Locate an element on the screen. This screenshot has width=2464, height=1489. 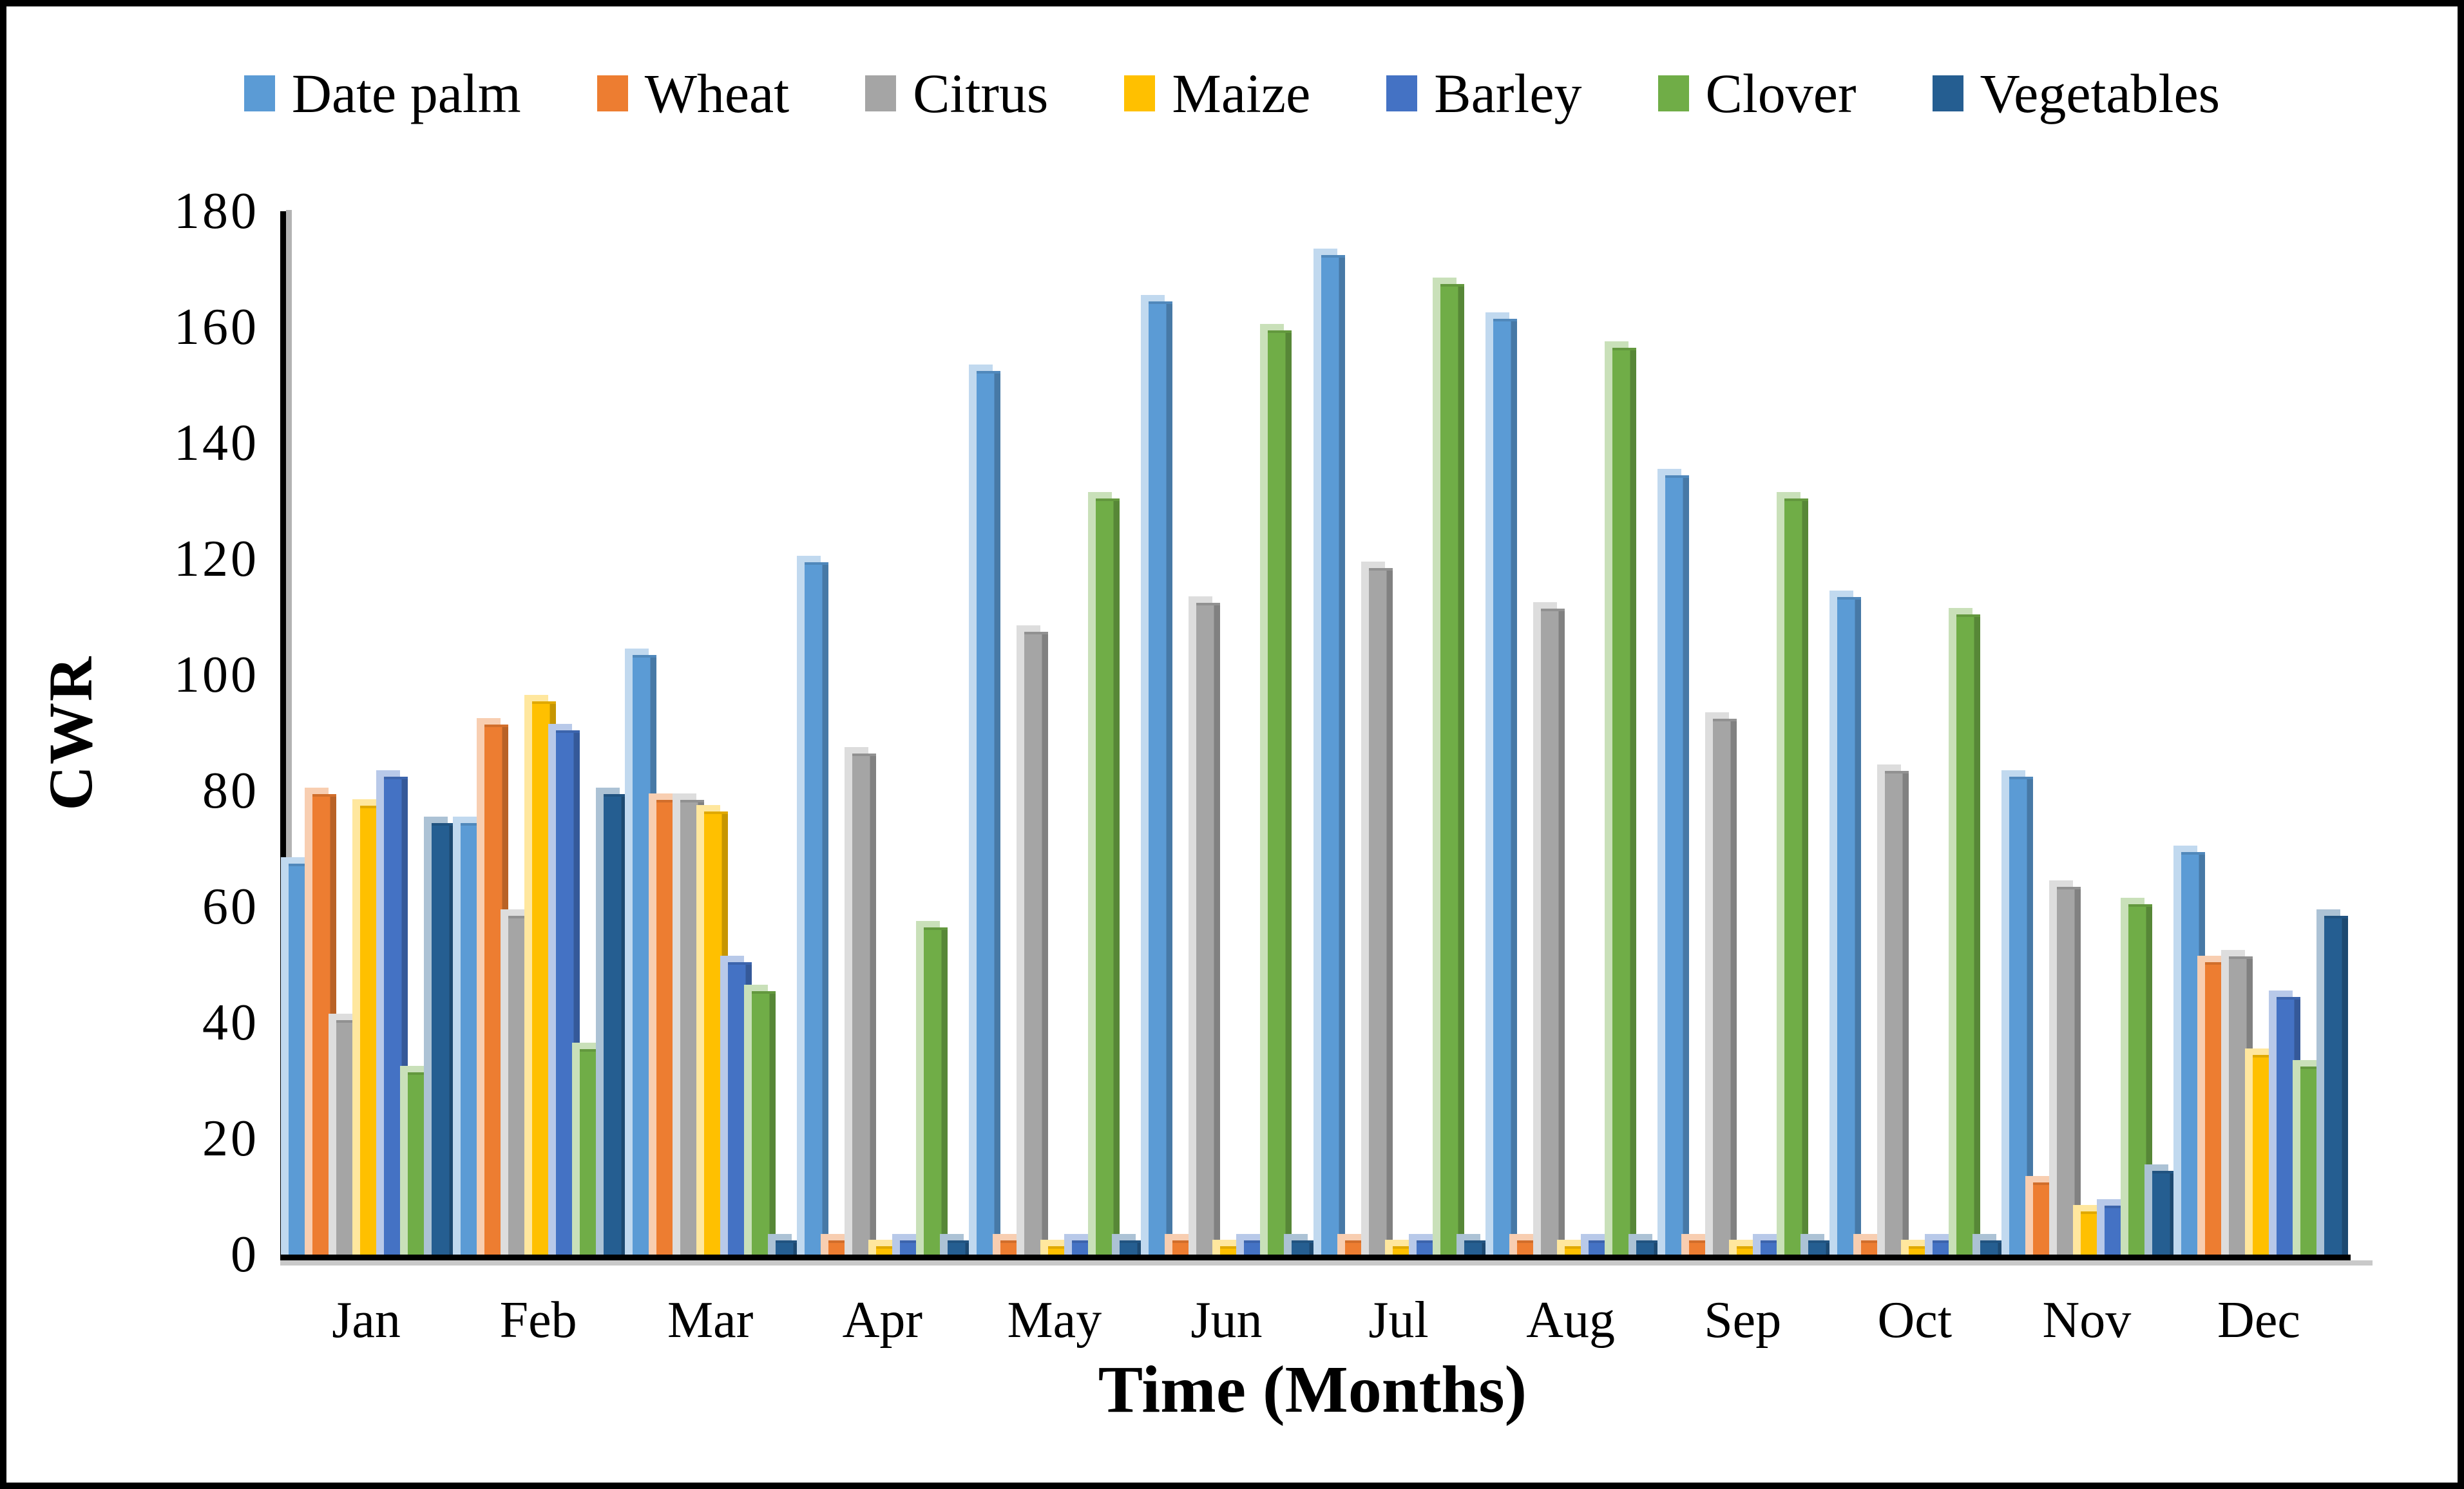
x-category-label-apr: Apr is located at coordinates (882, 1320).